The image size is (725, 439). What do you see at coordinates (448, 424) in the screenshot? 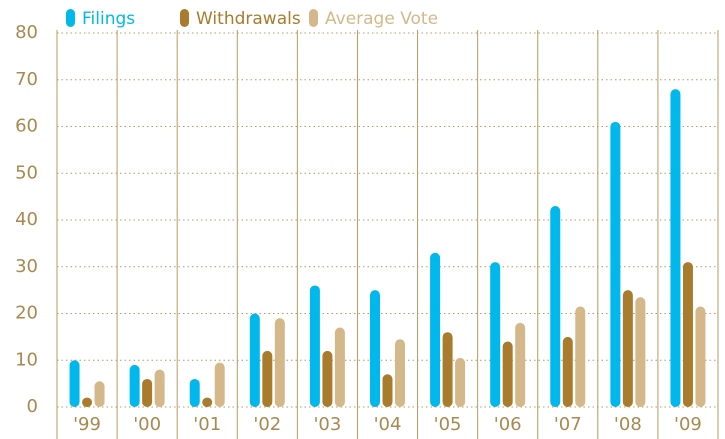
I see `x-tick-label: '05` at bounding box center [448, 424].